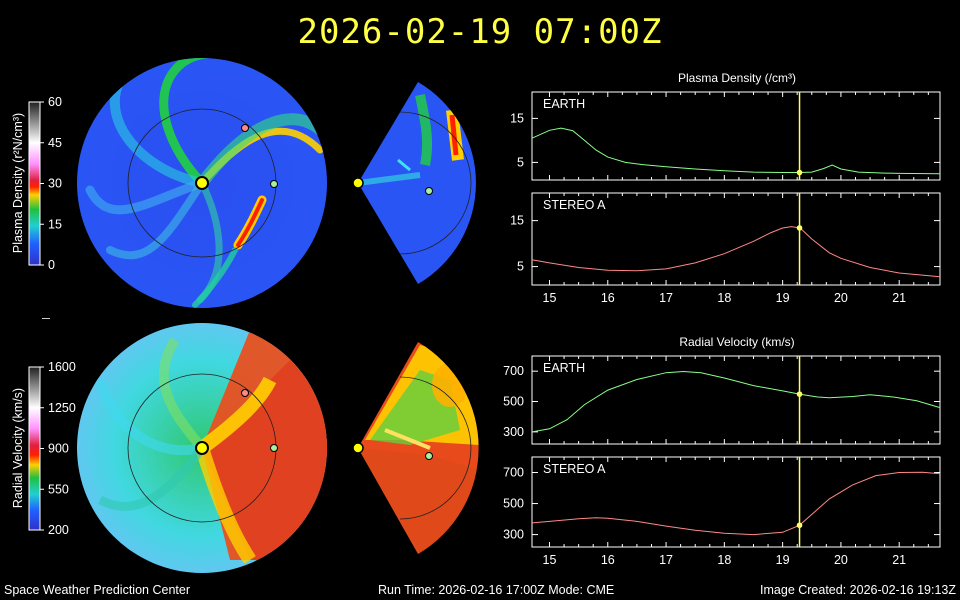  I want to click on density-colorbar-tick-label: 30, so click(55, 184).